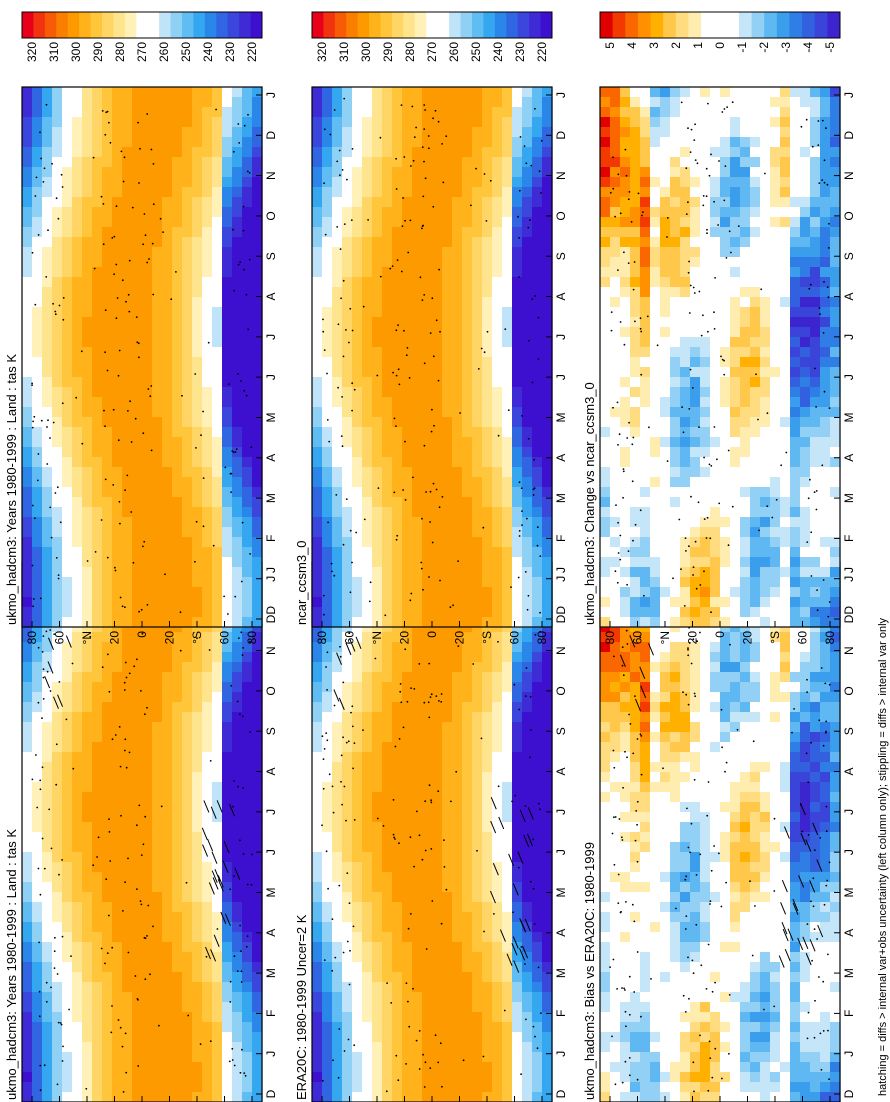 Image resolution: width=890 pixels, height=1102 pixels. What do you see at coordinates (432, 357) in the screenshot?
I see `heatmap-cells` at bounding box center [432, 357].